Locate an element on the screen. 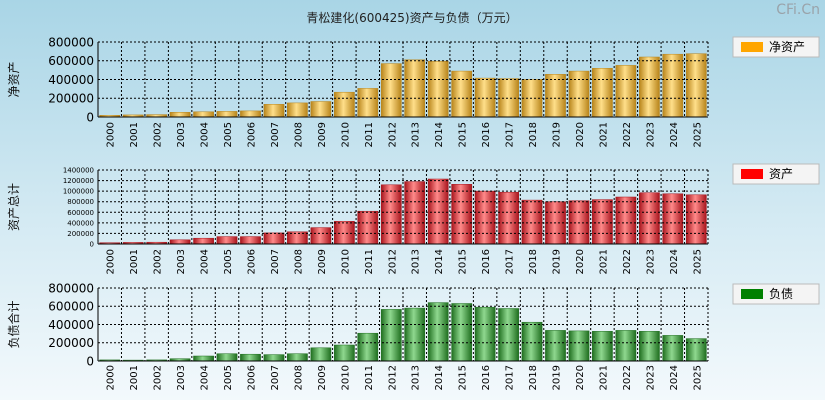 Image resolution: width=825 pixels, height=400 pixels. total-assets-bar-2020 is located at coordinates (579, 222).